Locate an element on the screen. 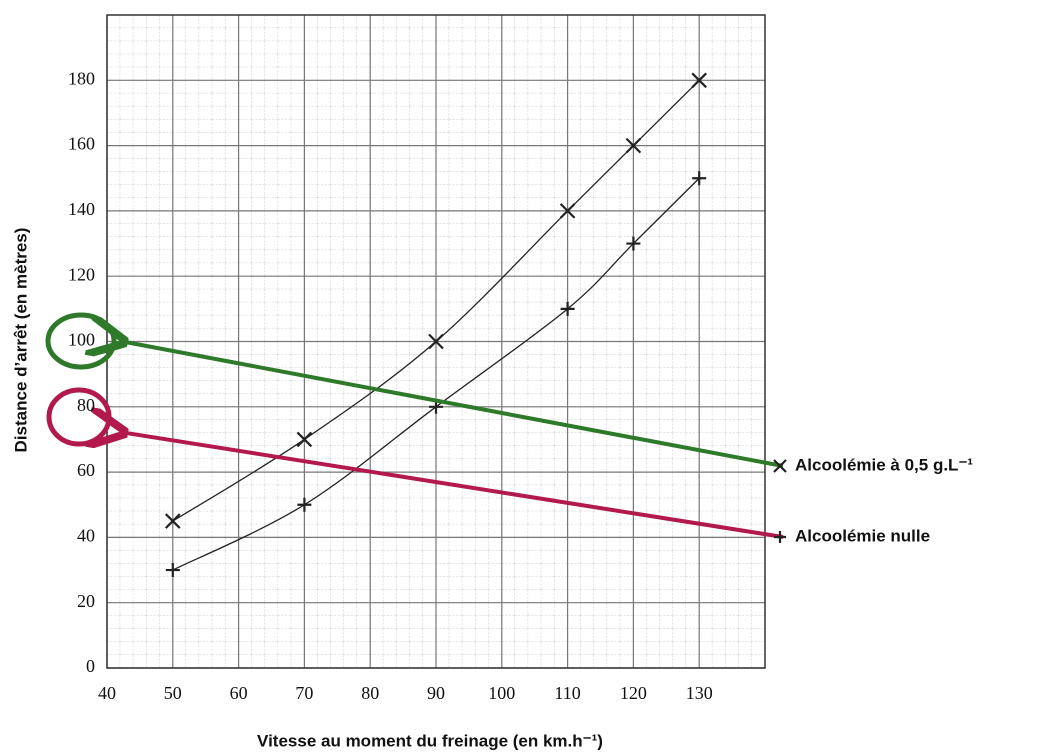  x-tick-label: 130 is located at coordinates (699, 693).